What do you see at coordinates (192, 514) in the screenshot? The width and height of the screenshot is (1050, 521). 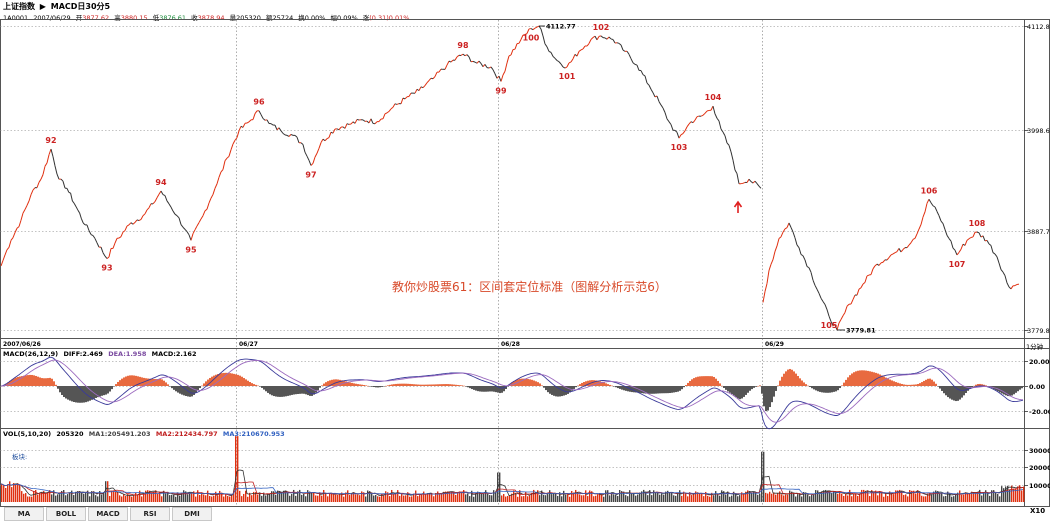 I see `tab-dmi: DMI` at bounding box center [192, 514].